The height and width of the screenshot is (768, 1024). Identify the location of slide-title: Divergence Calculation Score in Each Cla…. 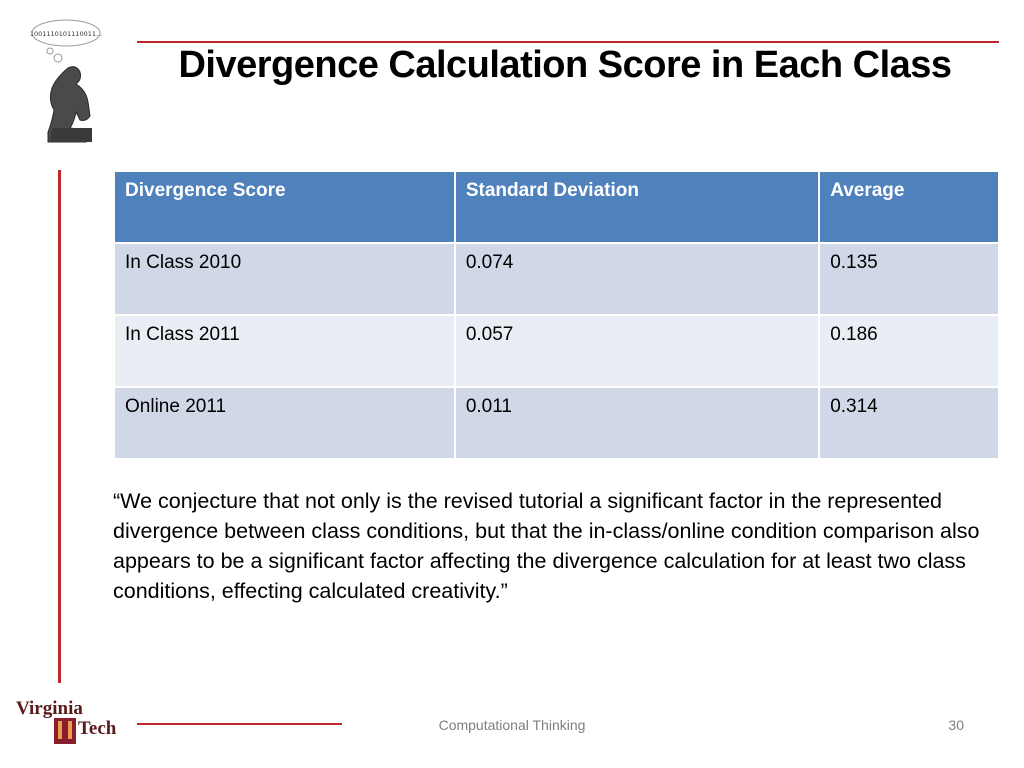
(565, 65).